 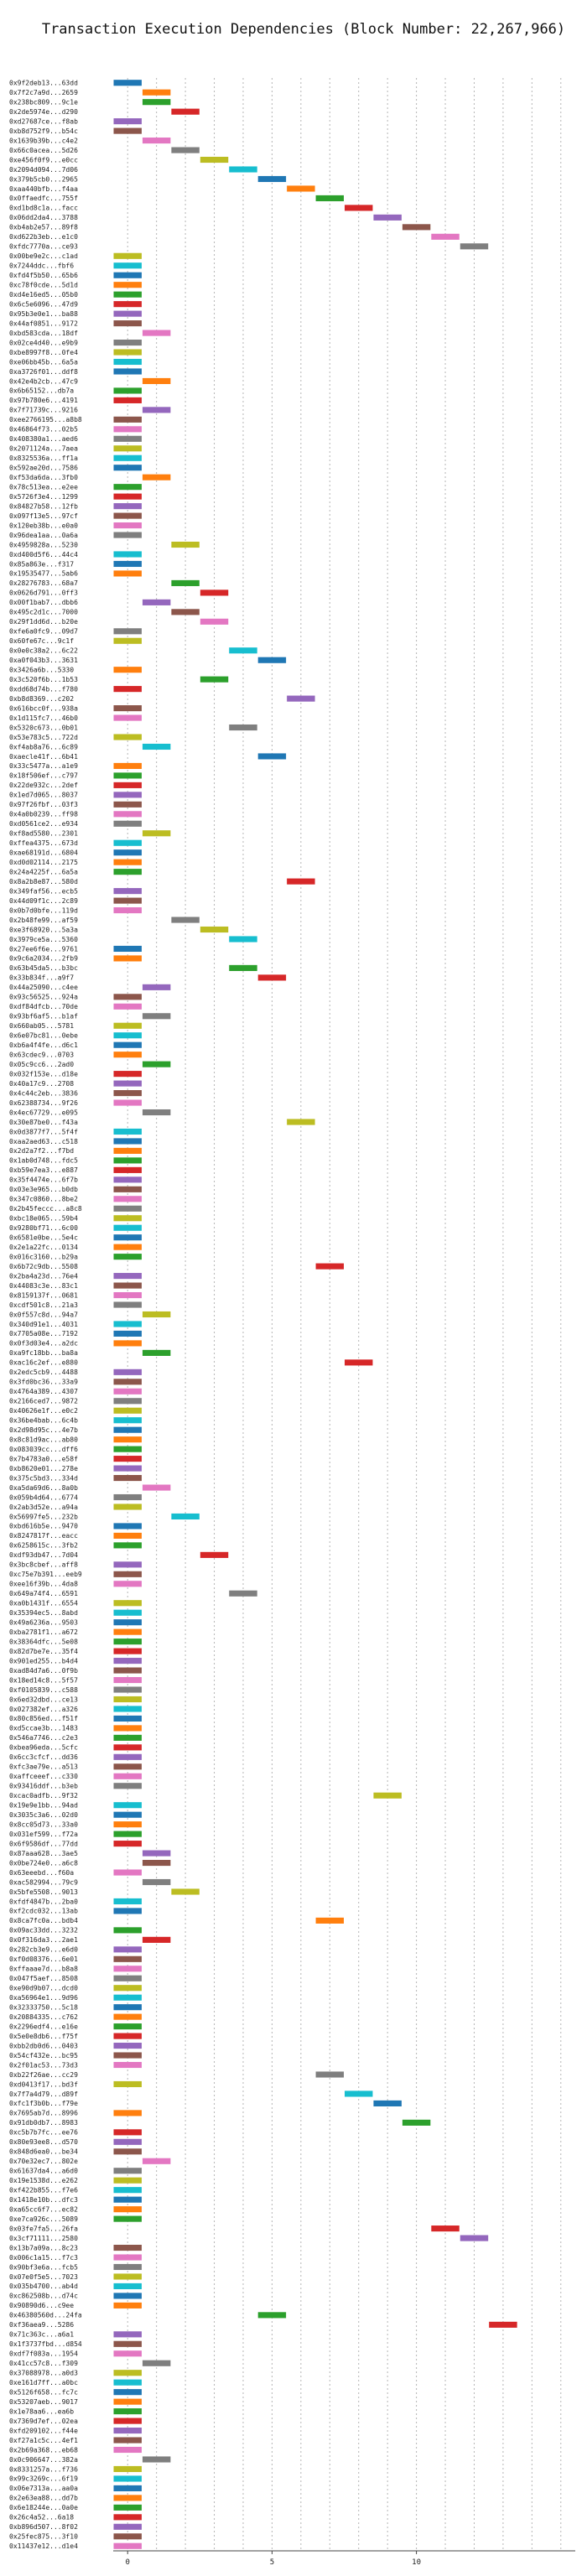 What do you see at coordinates (43, 834) in the screenshot?
I see `y-tick-label: 0xf8ad5580...2301` at bounding box center [43, 834].